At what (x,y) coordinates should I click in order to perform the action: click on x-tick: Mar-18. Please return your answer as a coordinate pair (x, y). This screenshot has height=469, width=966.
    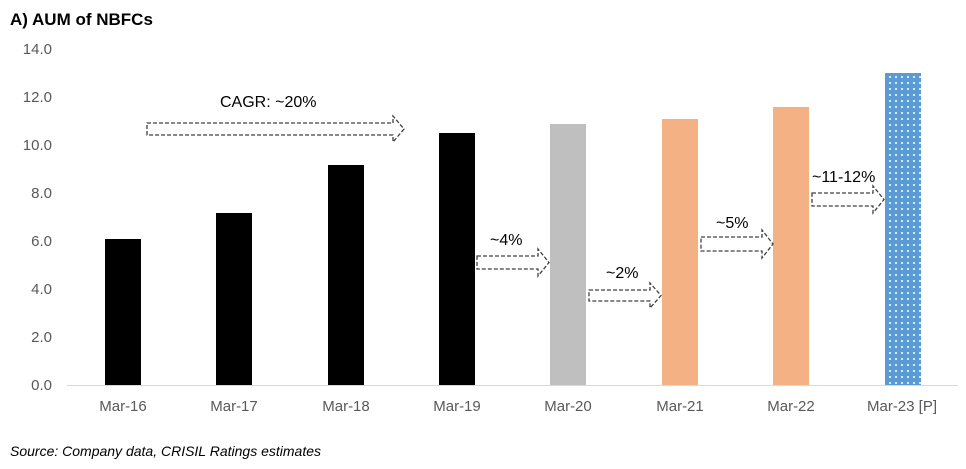
    Looking at the image, I should click on (346, 406).